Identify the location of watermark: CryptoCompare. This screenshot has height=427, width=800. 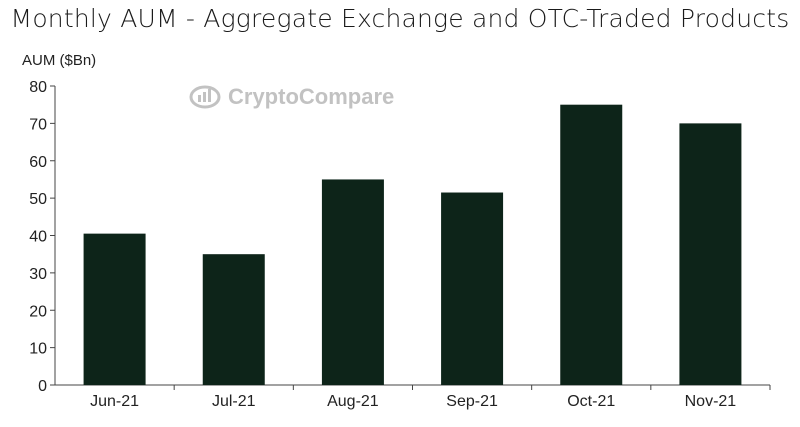
(291, 96).